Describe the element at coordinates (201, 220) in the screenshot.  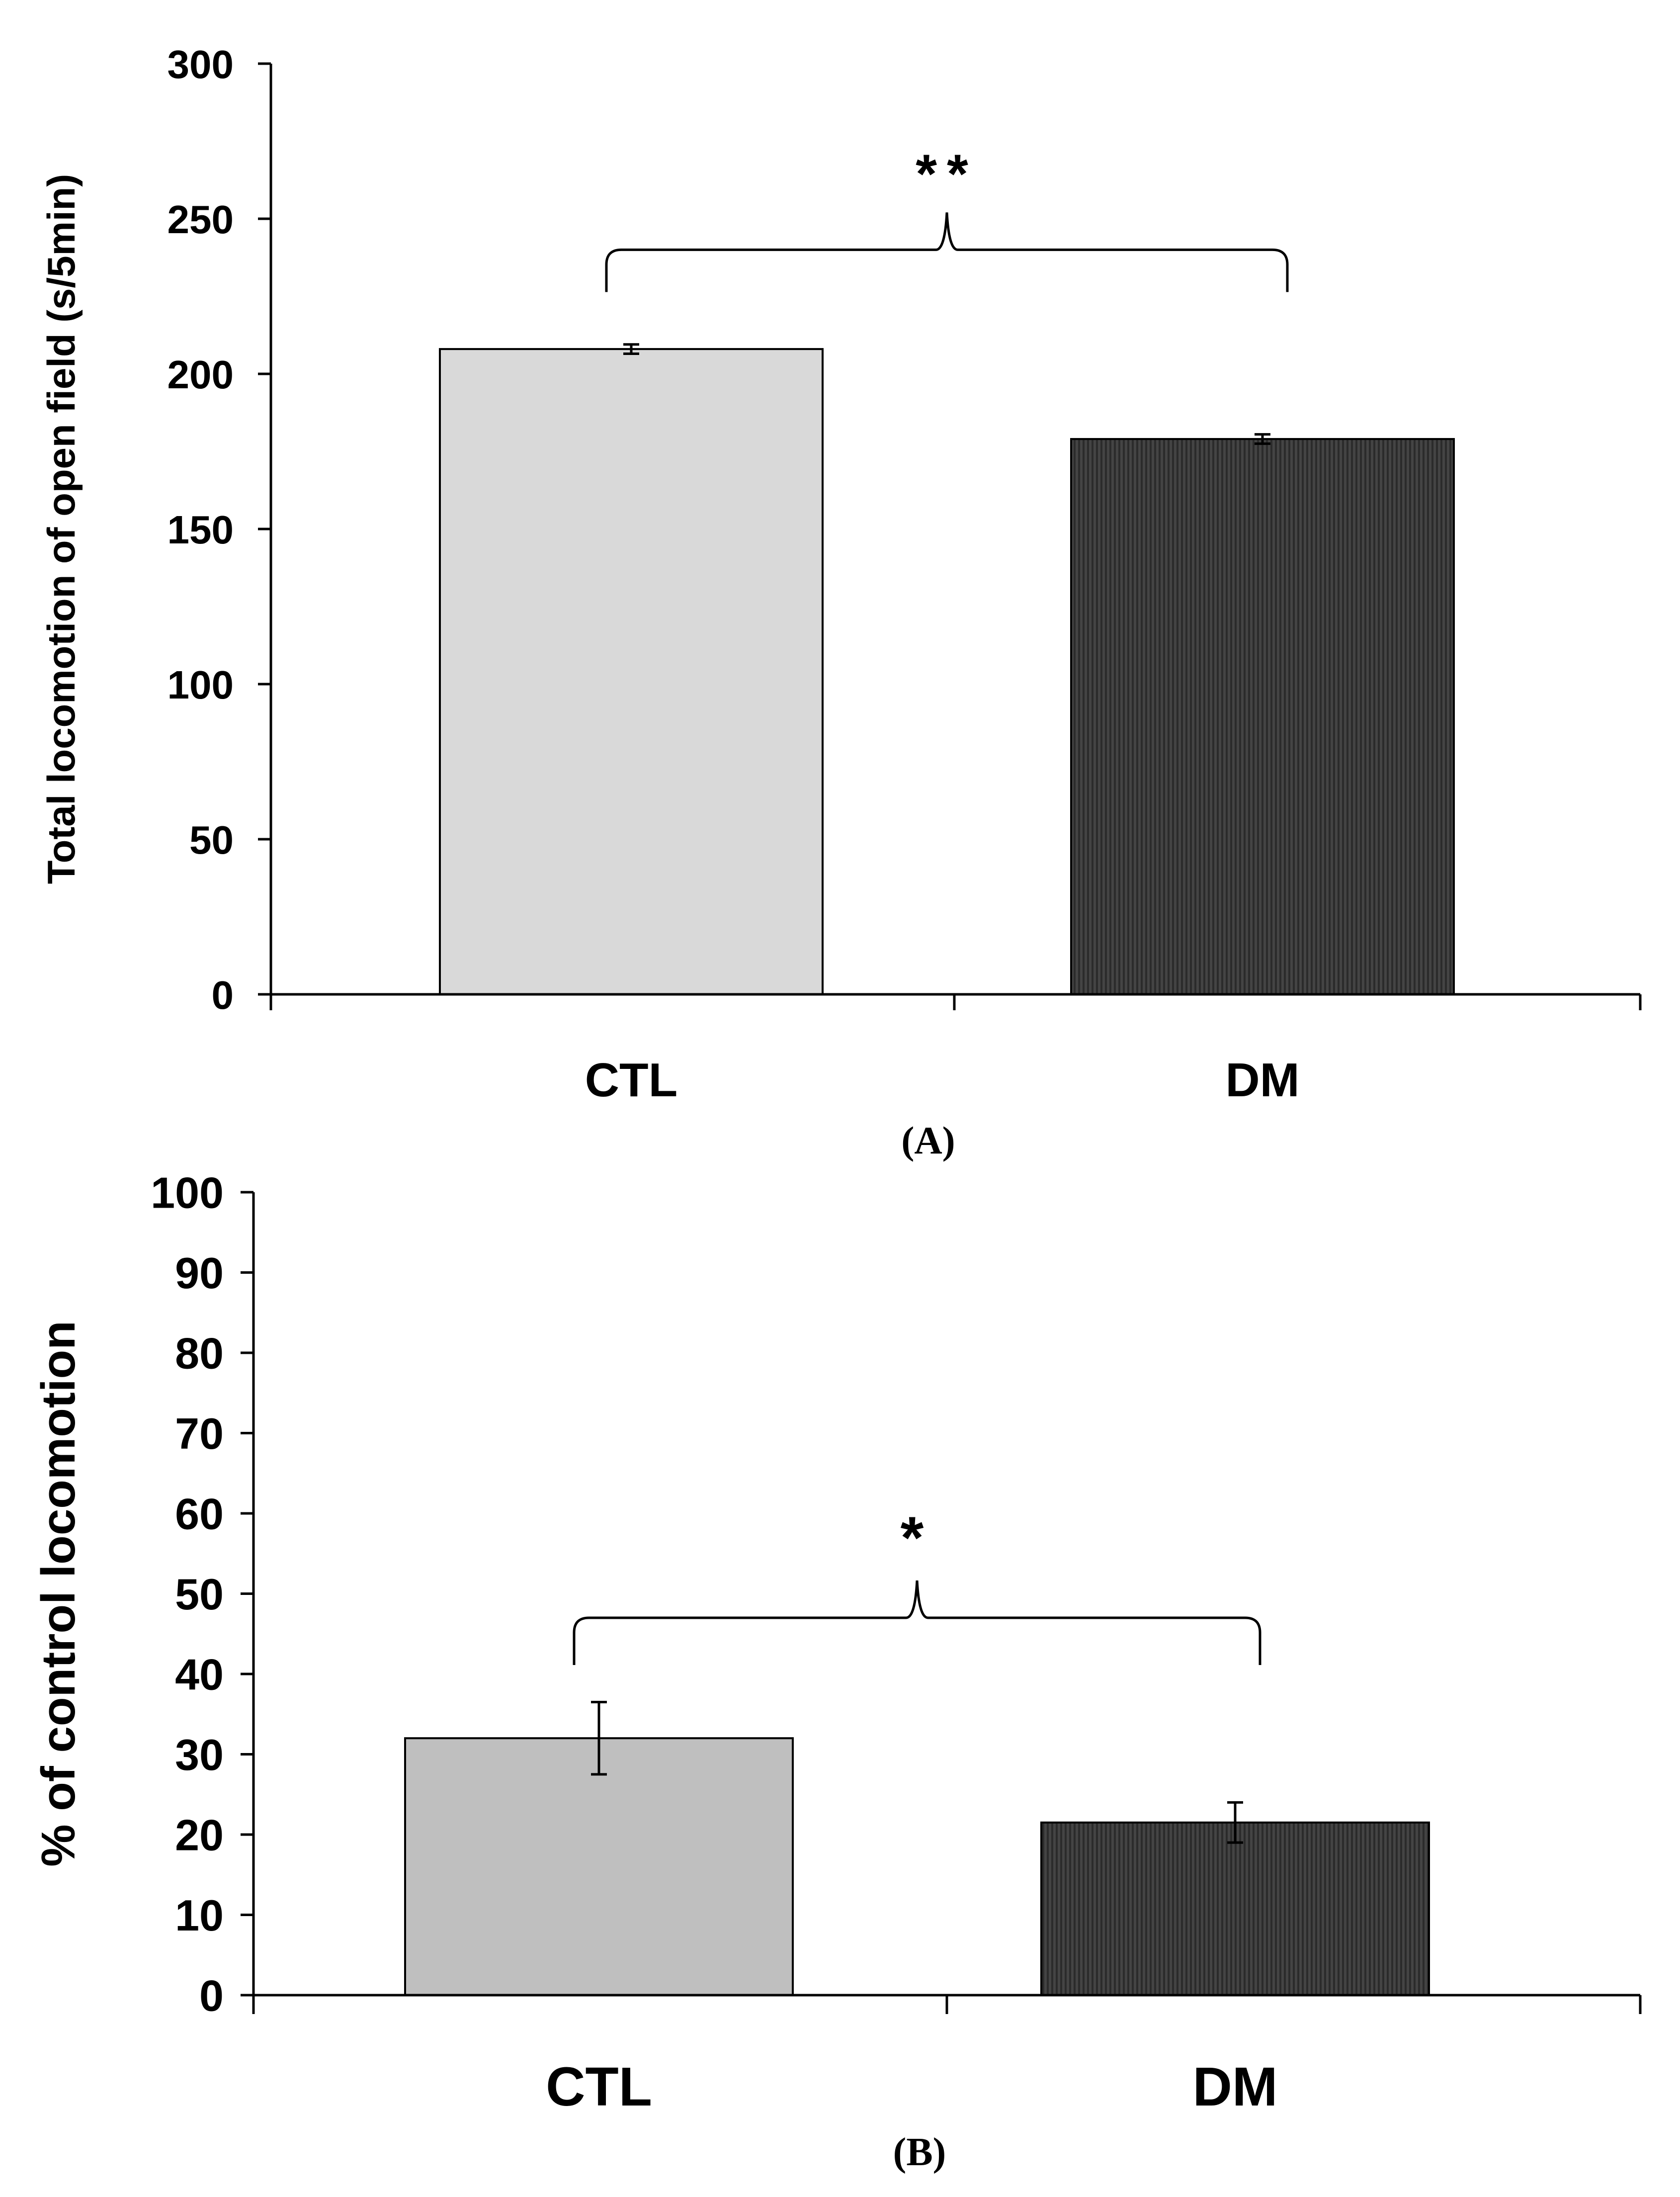
I see `y-tick-label: 250` at that location.